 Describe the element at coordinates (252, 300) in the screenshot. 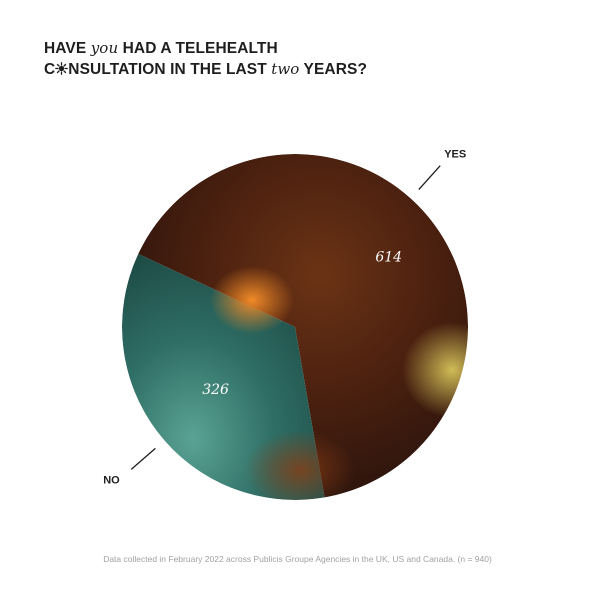

I see `light-glow-orange` at that location.